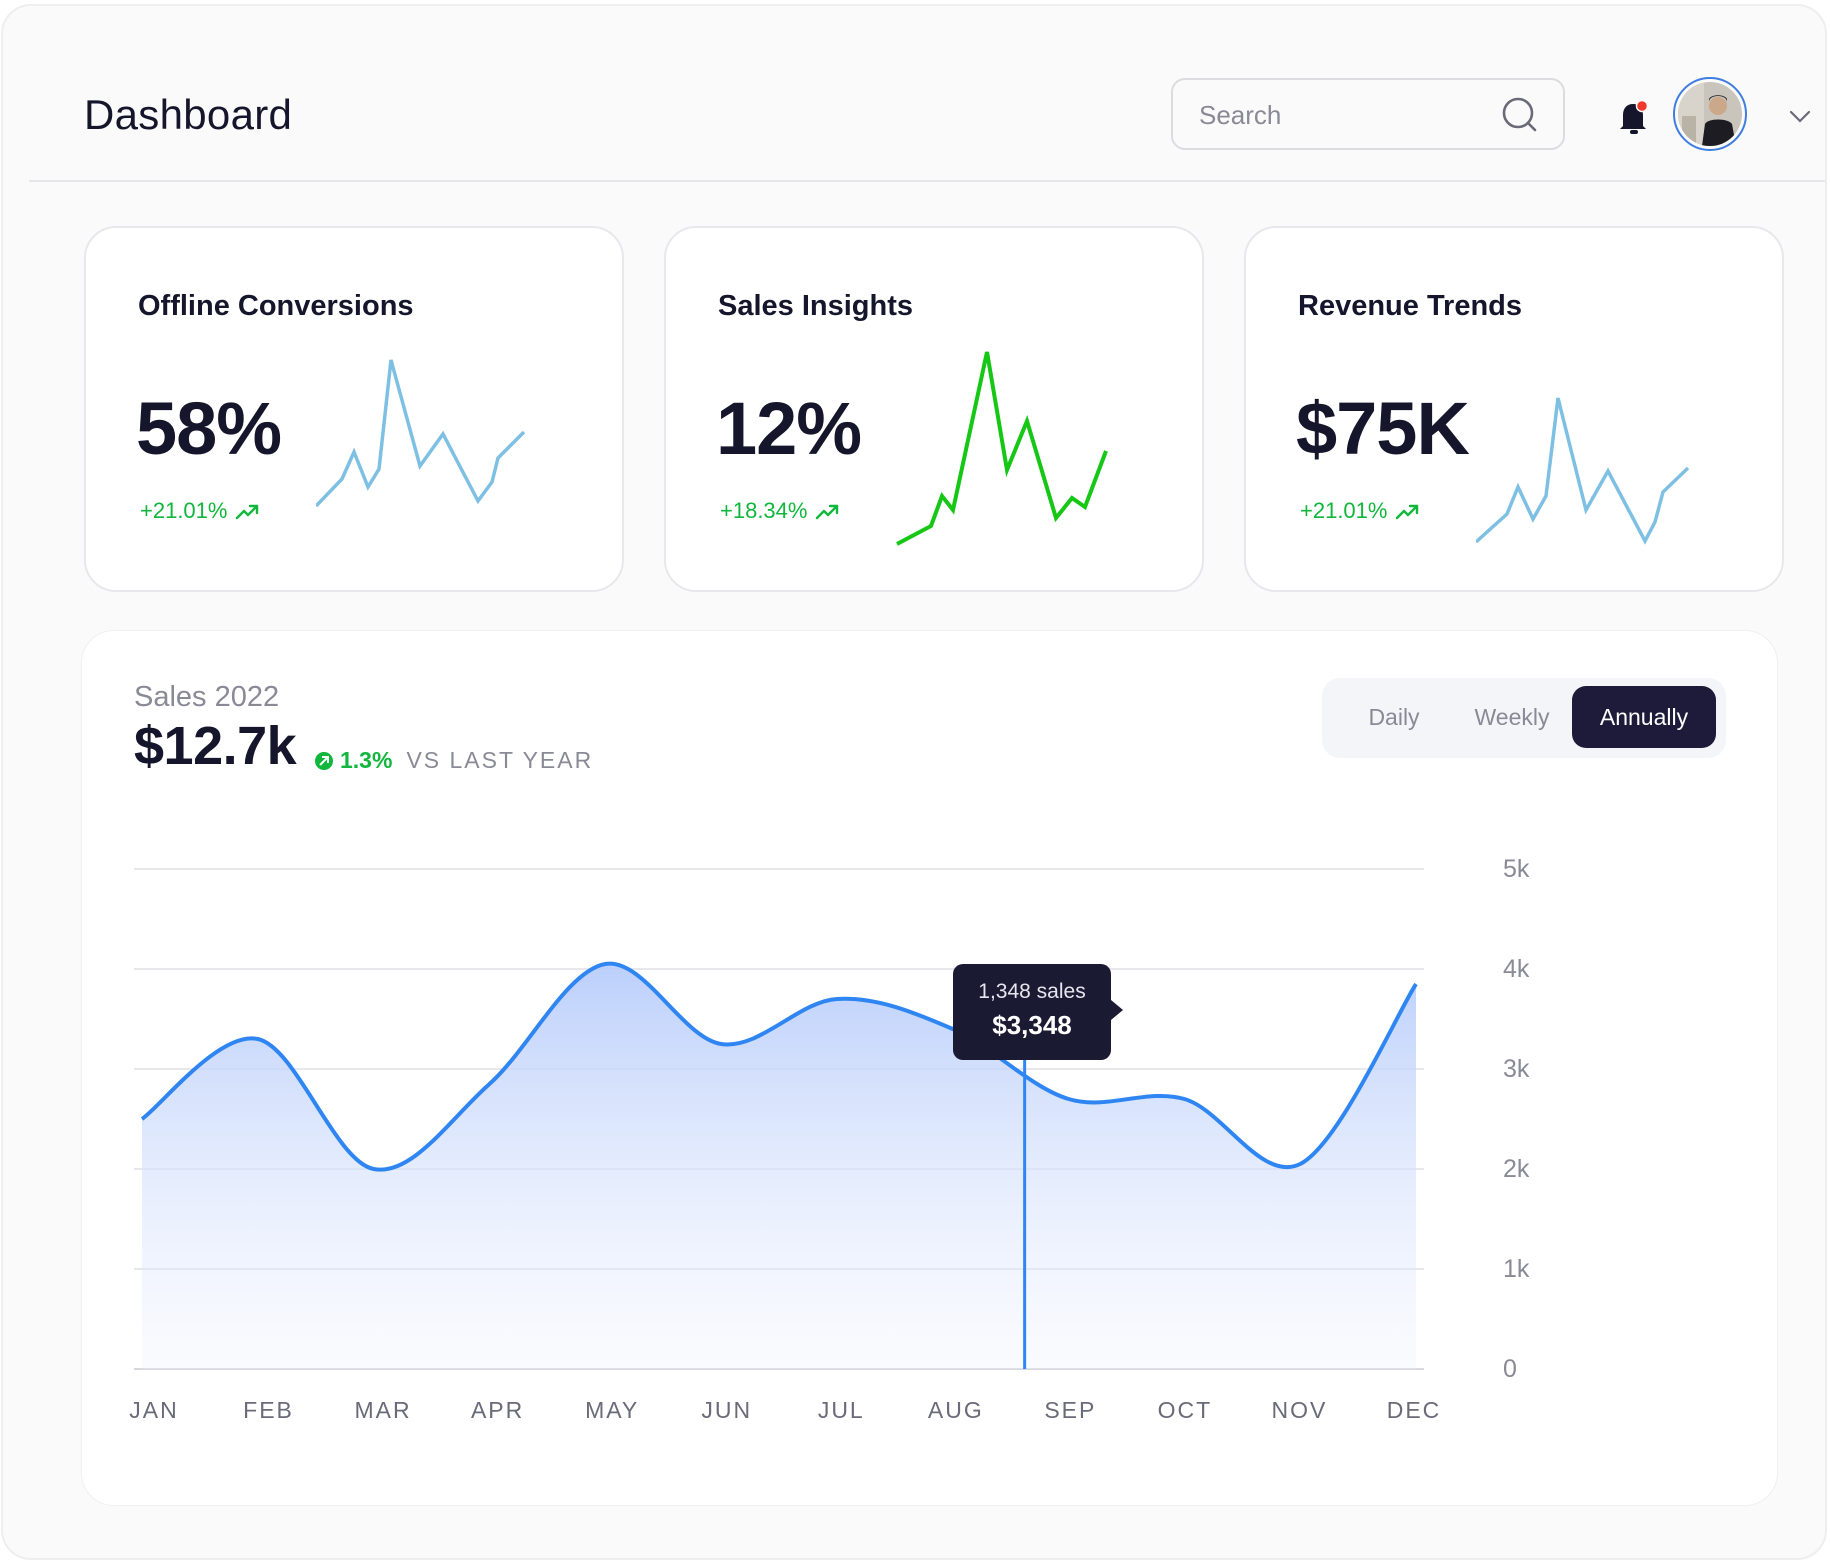  Describe the element at coordinates (366, 760) in the screenshot. I see `sales-change-percent: 1.3%` at that location.